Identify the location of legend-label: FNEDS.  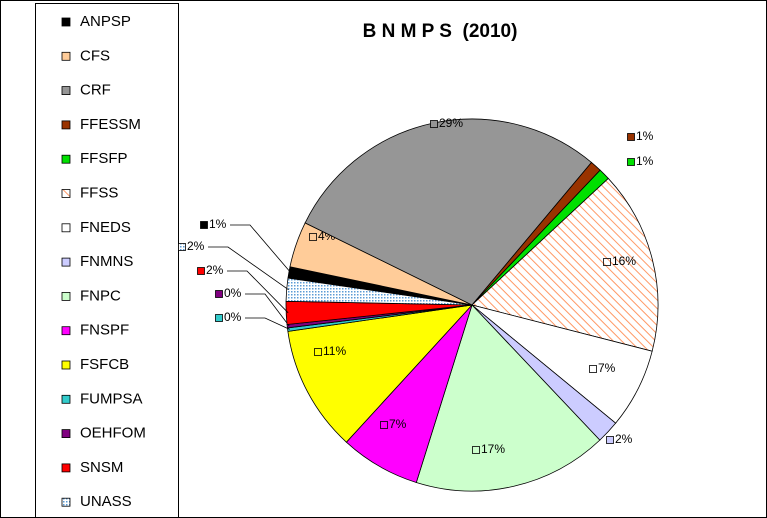
(105, 227).